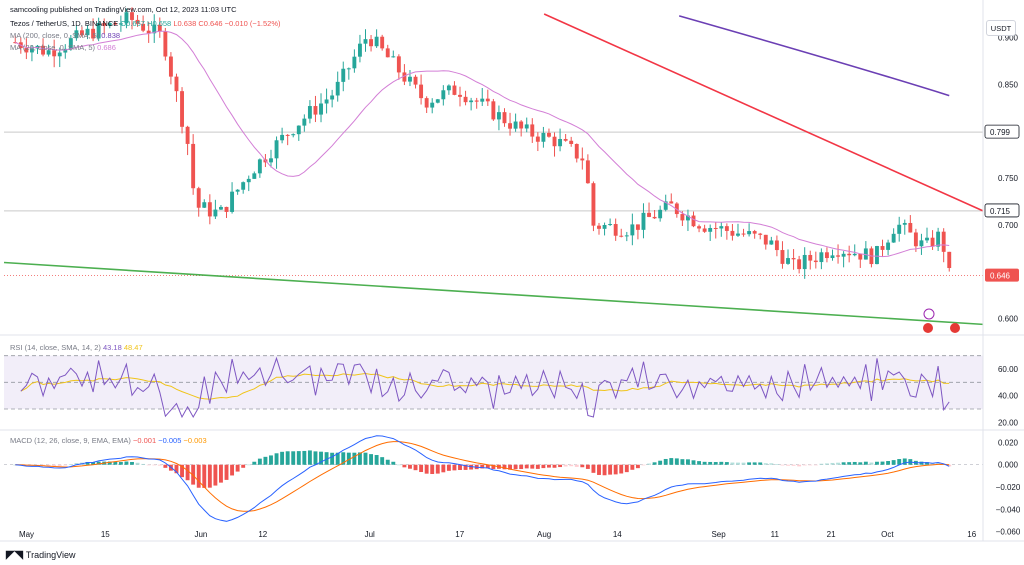 The image size is (1024, 565). What do you see at coordinates (1001, 28) in the screenshot?
I see `currency-button: USDT` at bounding box center [1001, 28].